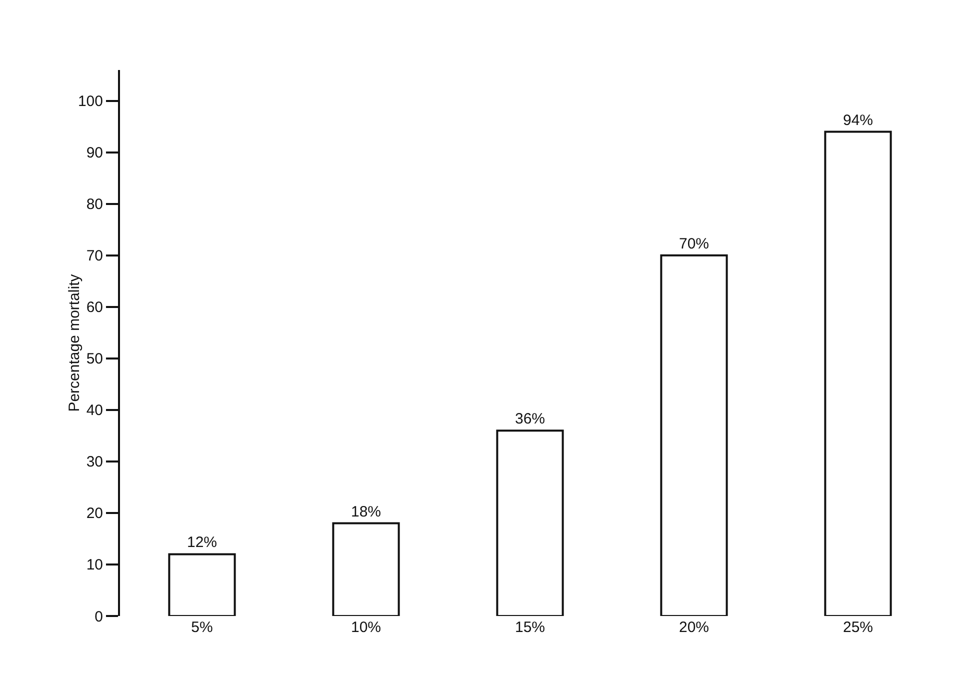 The width and height of the screenshot is (960, 676). What do you see at coordinates (94, 565) in the screenshot?
I see `y-tick-label: 10` at bounding box center [94, 565].